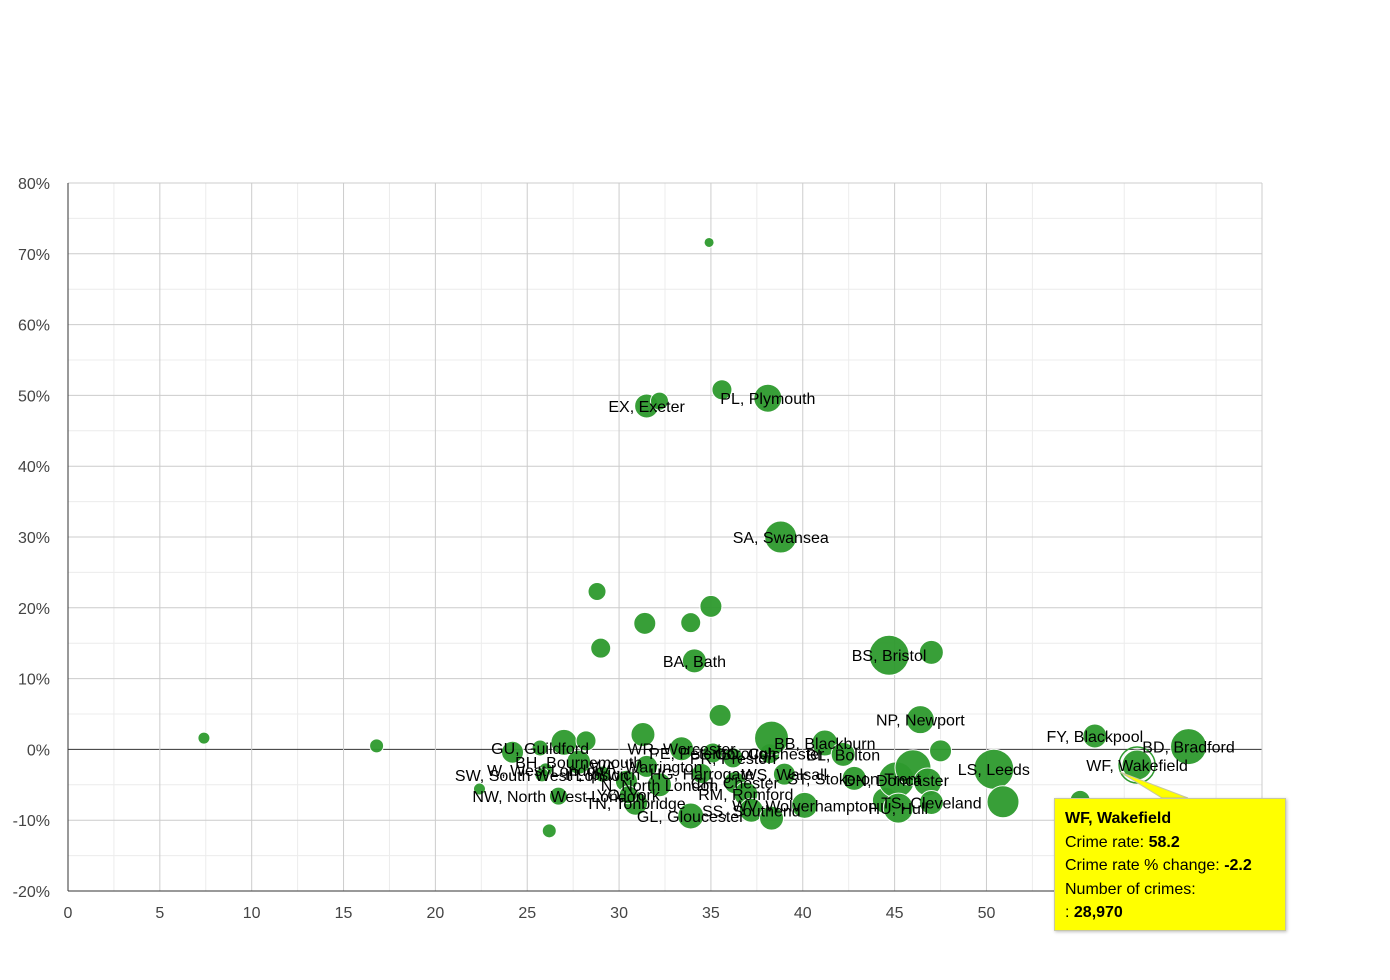 The image size is (1390, 980). I want to click on bubble-sa, so click(781, 537).